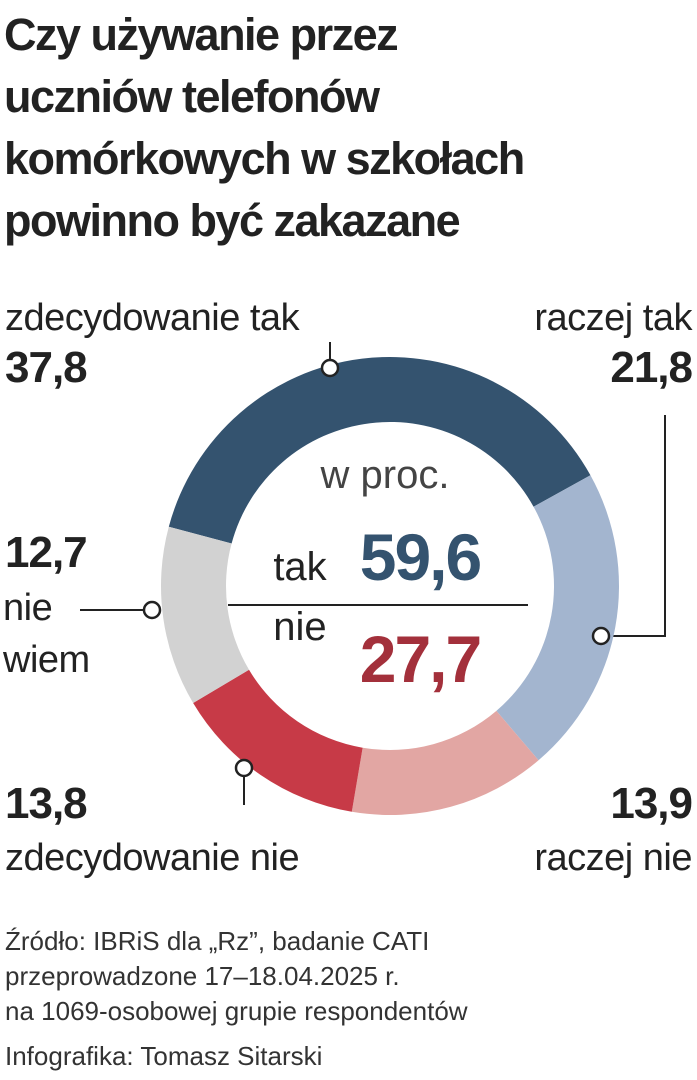  What do you see at coordinates (385, 475) in the screenshot?
I see `center-label: w proc.` at bounding box center [385, 475].